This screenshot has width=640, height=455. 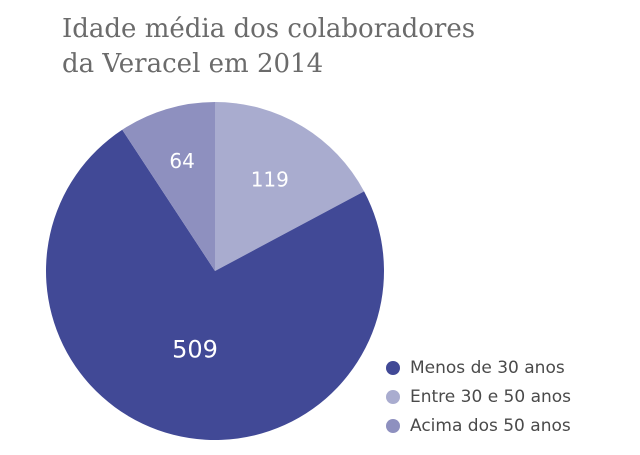 What do you see at coordinates (270, 180) in the screenshot?
I see `data-label-entre-30-50: 119` at bounding box center [270, 180].